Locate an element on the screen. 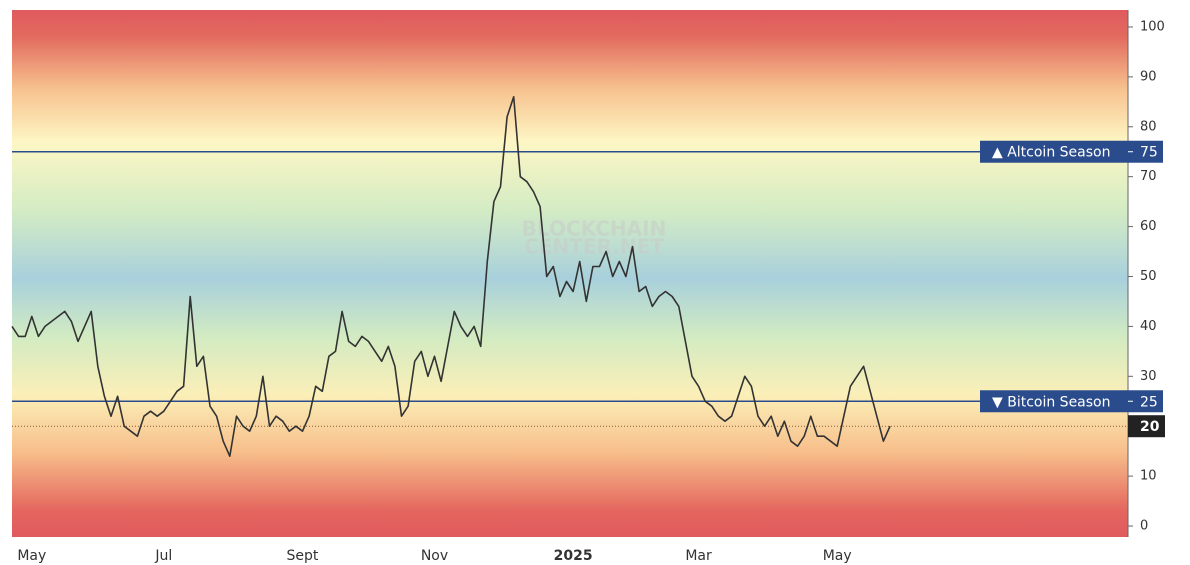  reference-label: ▲ Altcoin Season is located at coordinates (1051, 153).